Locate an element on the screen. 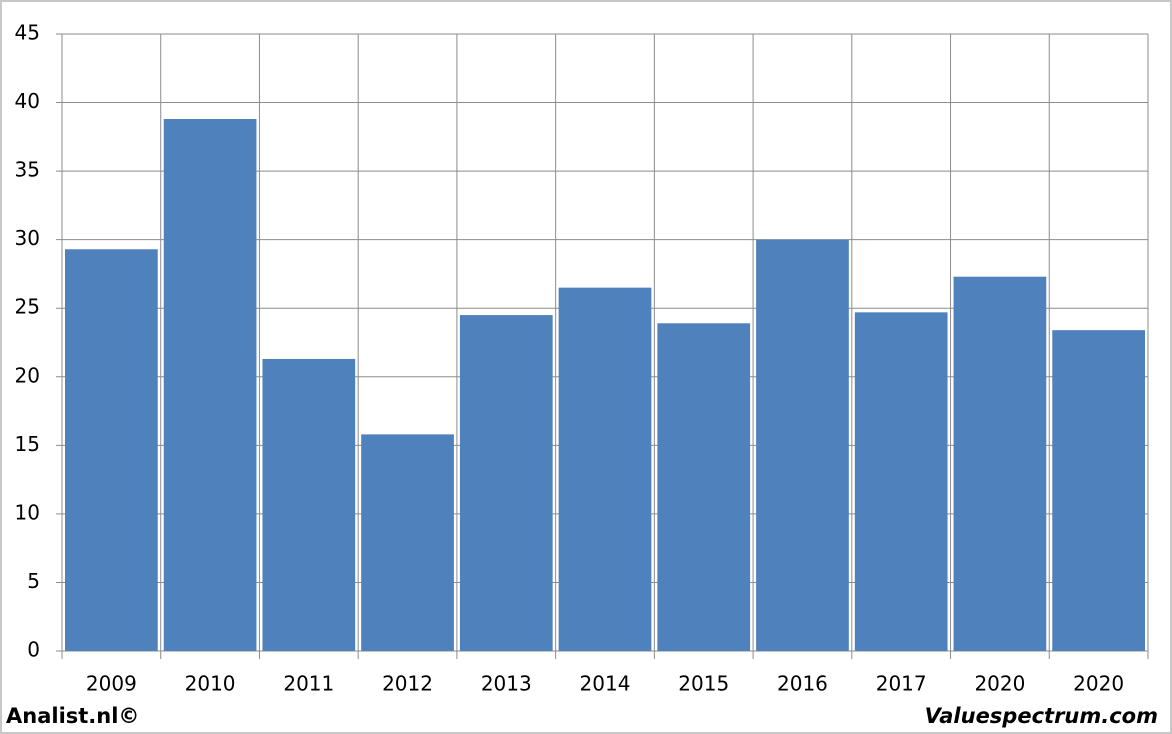 This screenshot has width=1172, height=734. y-tick-label: 35 is located at coordinates (27, 170).